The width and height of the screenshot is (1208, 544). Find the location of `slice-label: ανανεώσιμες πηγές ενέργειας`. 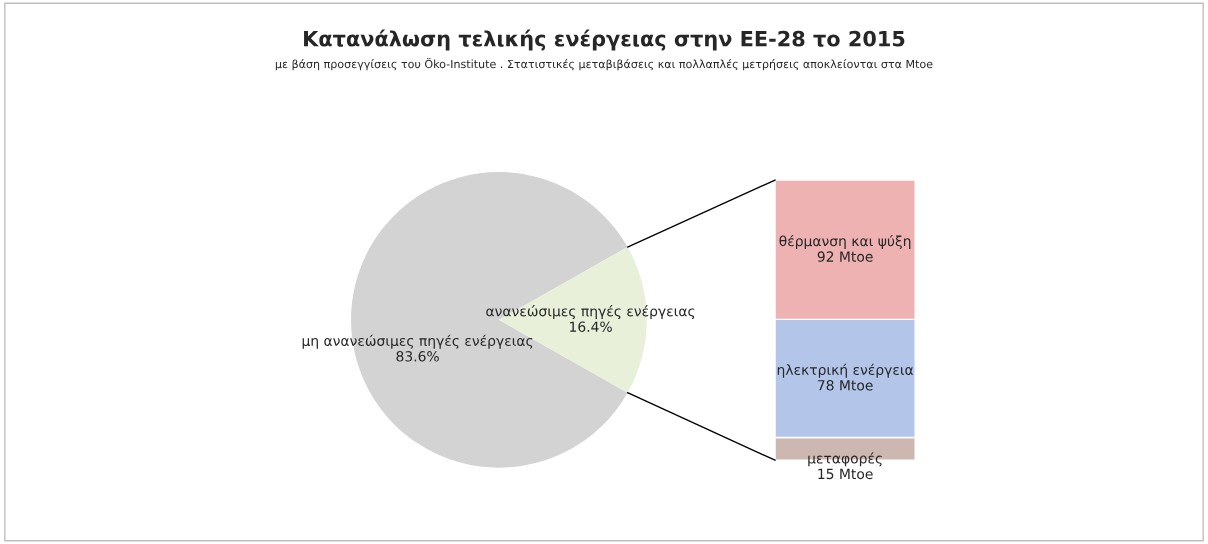

slice-label: ανανεώσιμες πηγές ενέργειας is located at coordinates (590, 312).